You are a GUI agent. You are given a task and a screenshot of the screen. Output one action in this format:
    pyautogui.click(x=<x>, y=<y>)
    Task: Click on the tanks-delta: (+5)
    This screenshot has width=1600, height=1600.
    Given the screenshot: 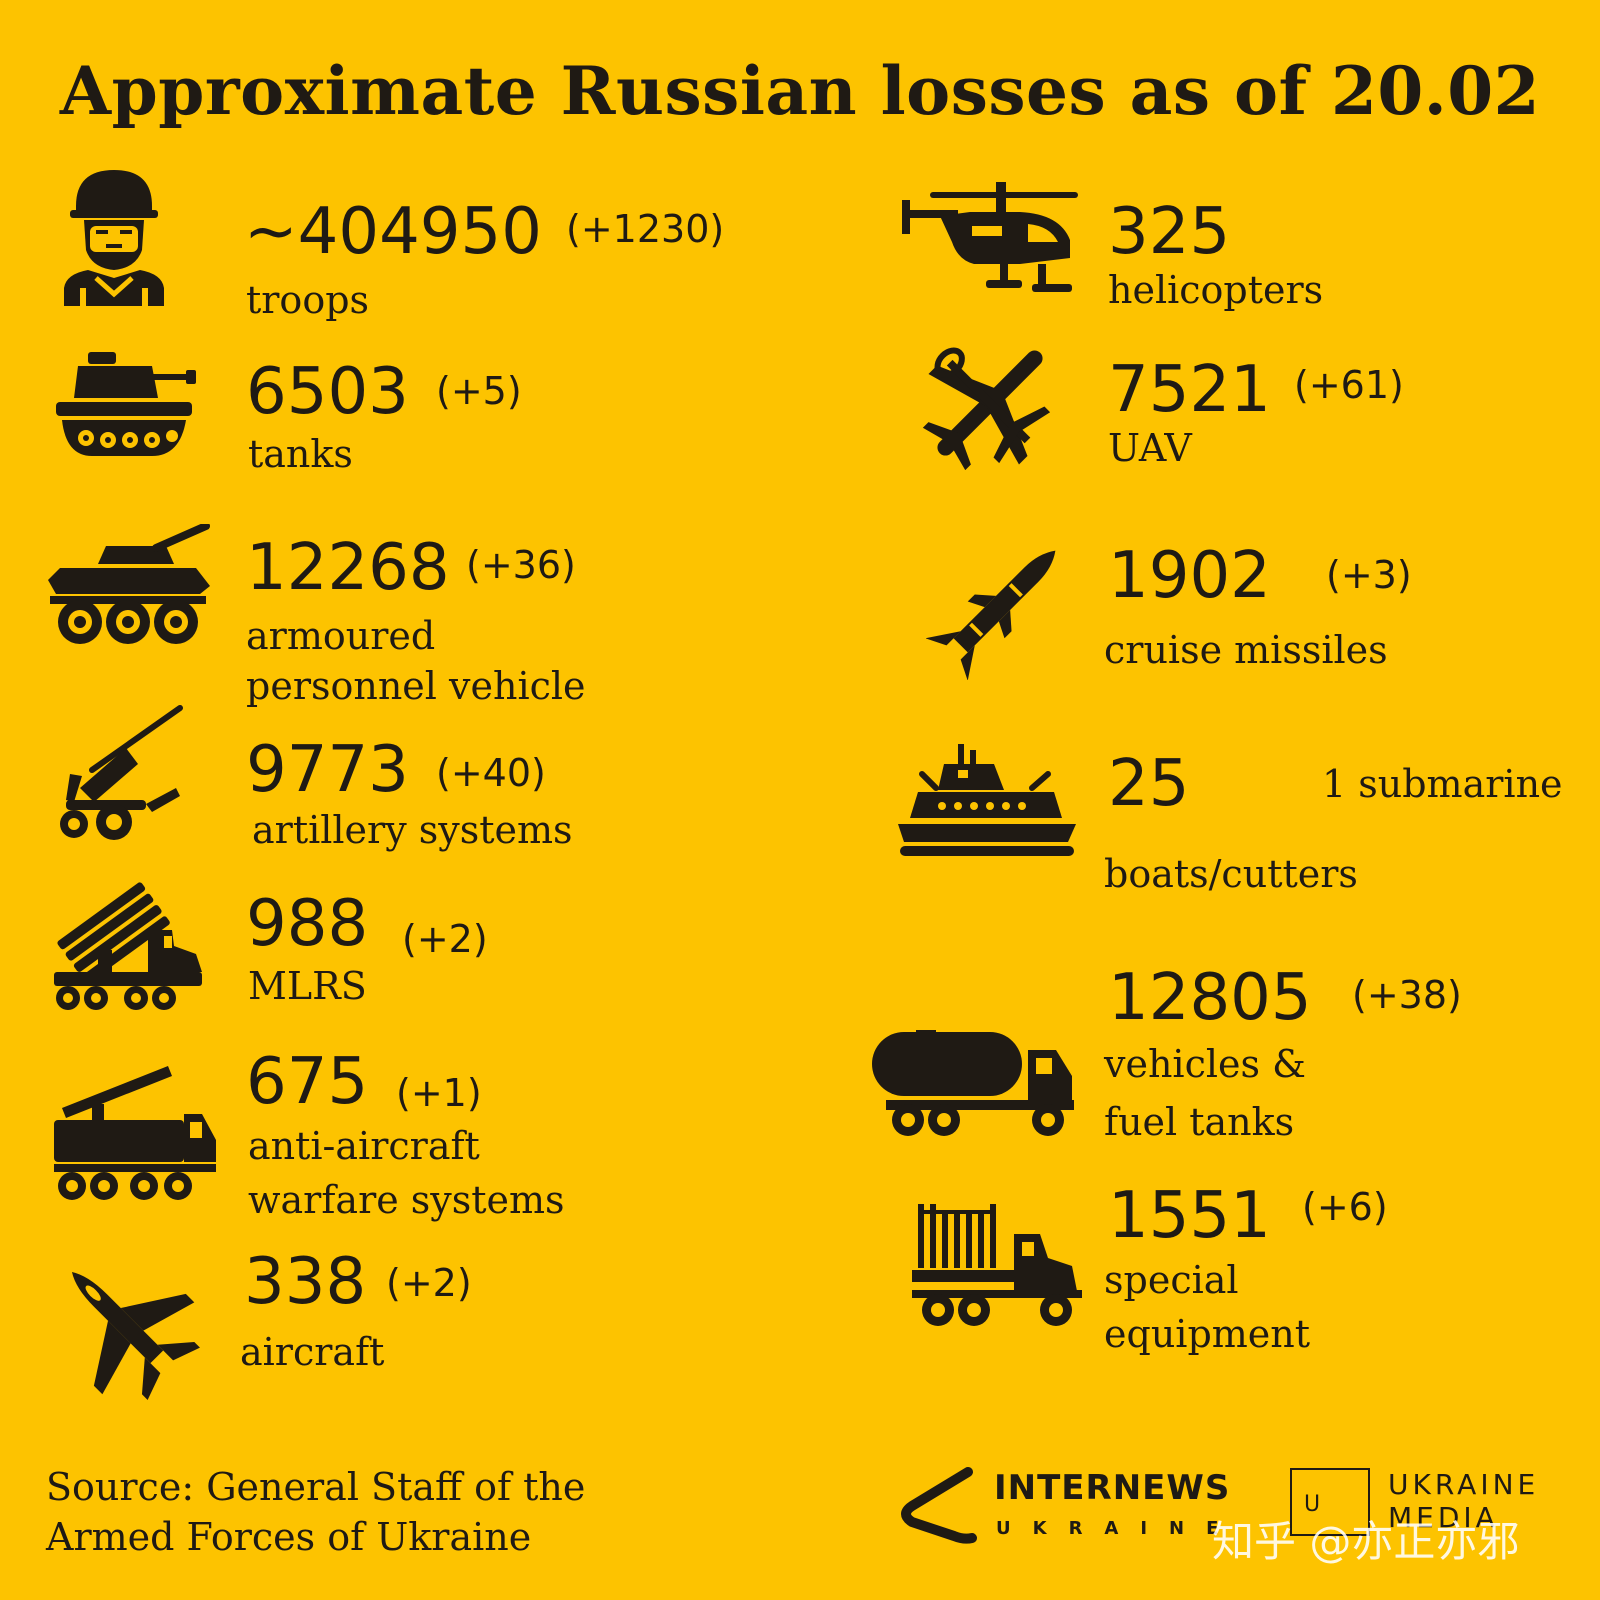 What is the action you would take?
    pyautogui.click(x=479, y=391)
    